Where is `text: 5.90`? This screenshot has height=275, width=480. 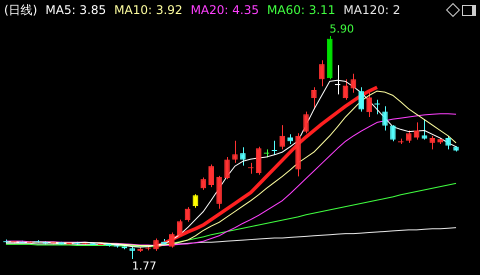 text: 5.90 is located at coordinates (341, 29).